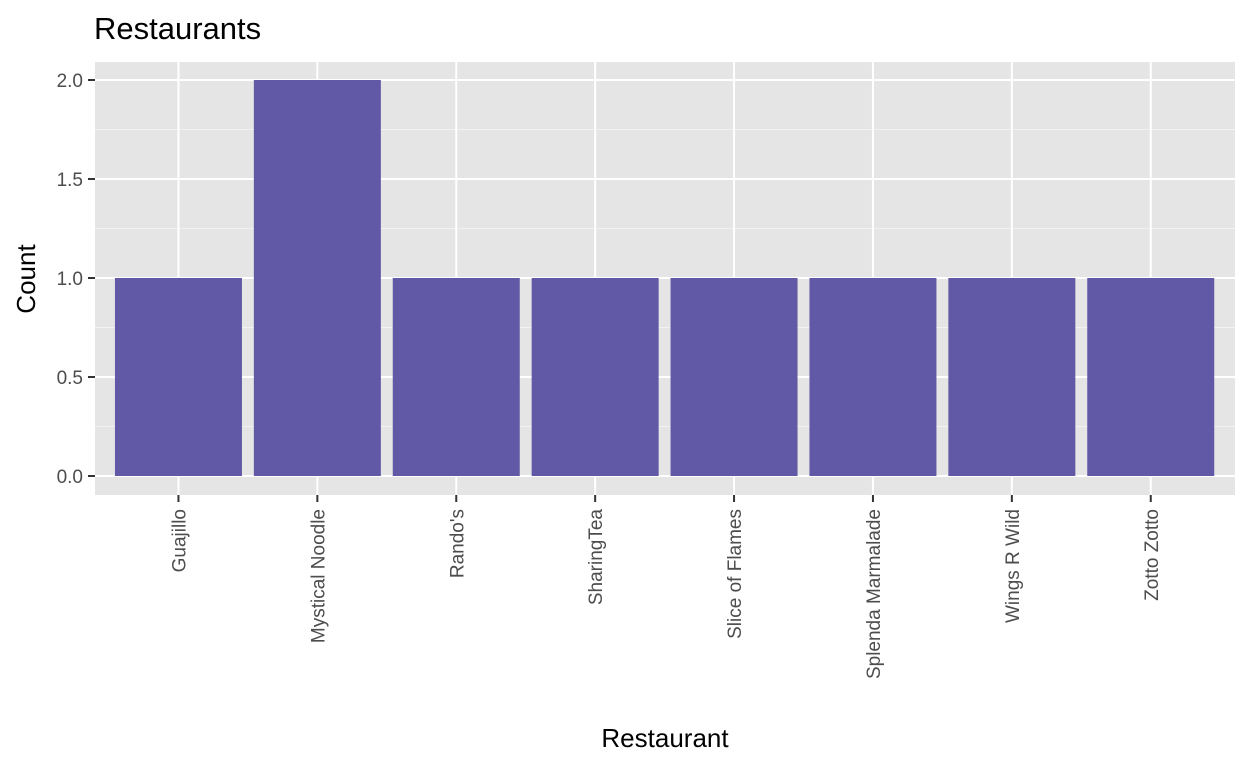  Describe the element at coordinates (318, 576) in the screenshot. I see `x-tick-label: Mystical Noodle` at that location.